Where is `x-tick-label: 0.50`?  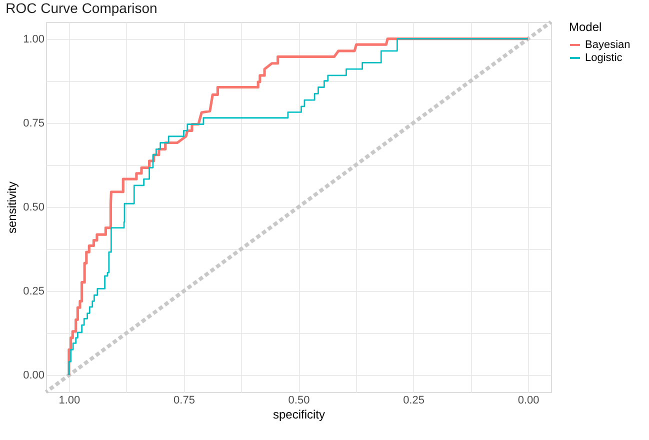 x-tick-label: 0.50 is located at coordinates (299, 400).